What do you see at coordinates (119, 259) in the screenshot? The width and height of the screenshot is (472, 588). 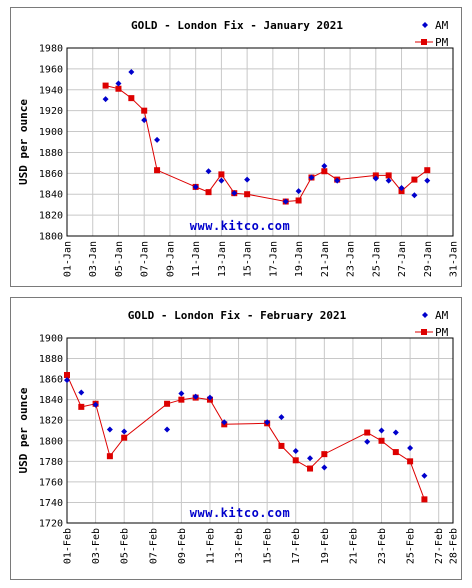 I see `x-tick-label: 05-Jan` at bounding box center [119, 259].